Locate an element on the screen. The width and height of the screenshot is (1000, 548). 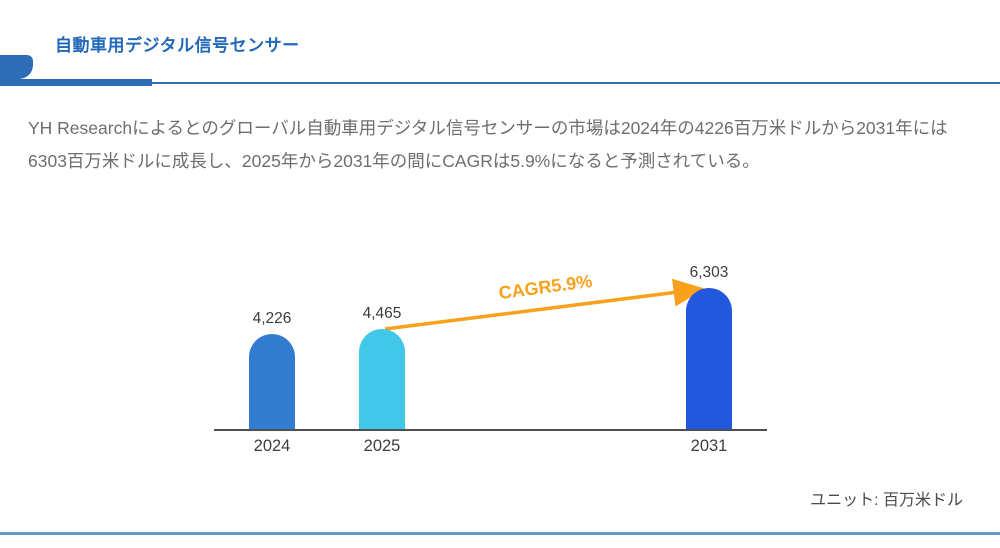
unit-note: ユニット: 百万米ドル is located at coordinates (886, 500).